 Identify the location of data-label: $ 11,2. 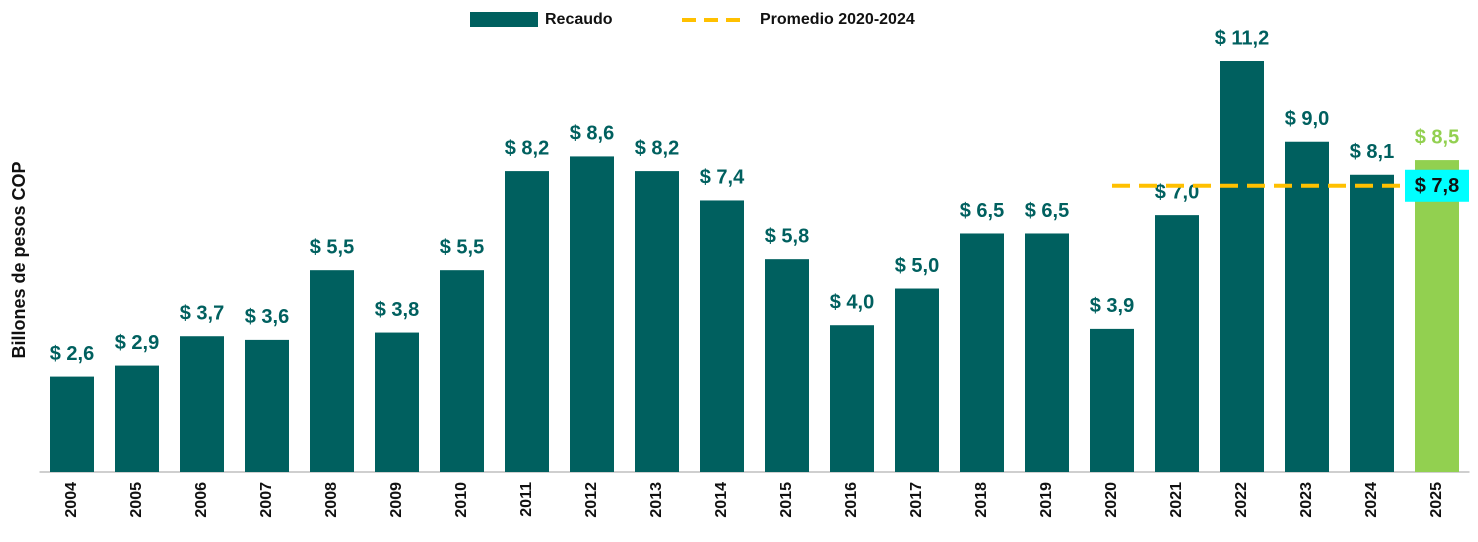
(1242, 38).